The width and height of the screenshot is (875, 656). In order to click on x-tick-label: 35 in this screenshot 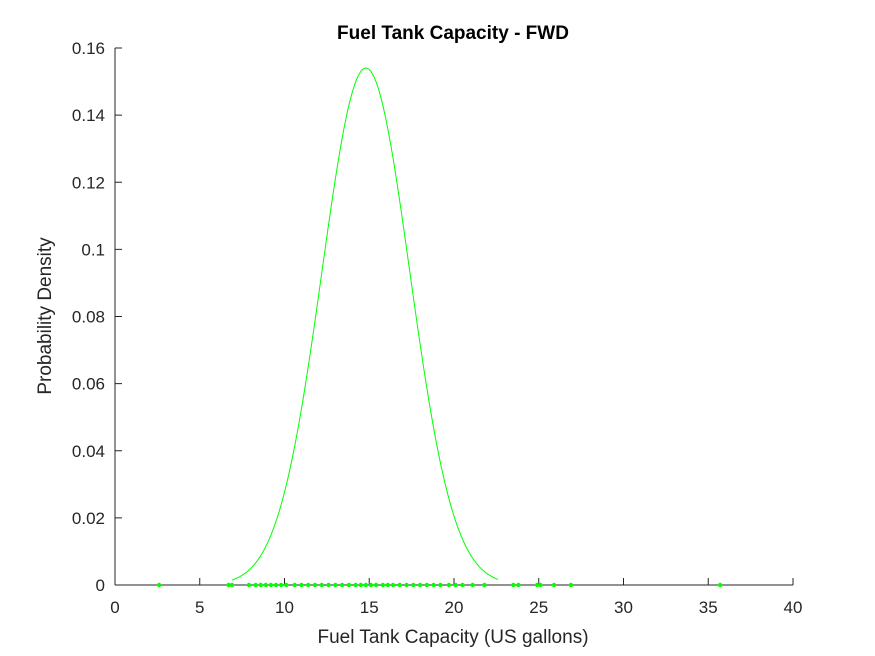, I will do `click(708, 607)`.